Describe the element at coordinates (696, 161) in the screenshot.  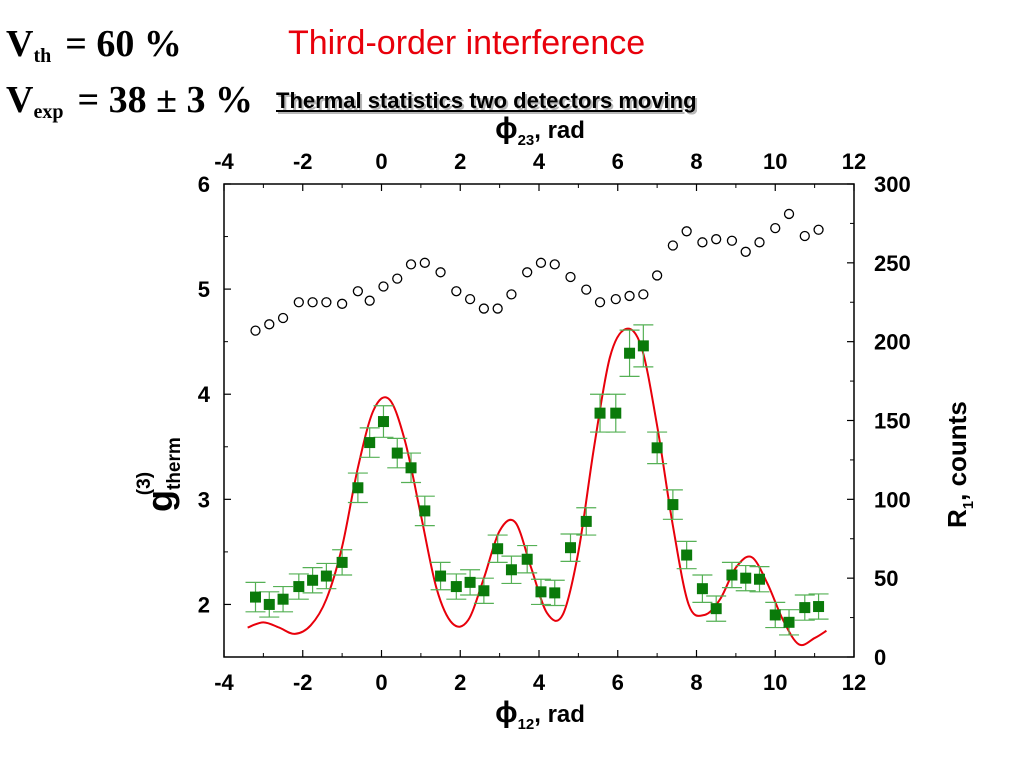
I see `x-top-tick-label: 8` at that location.